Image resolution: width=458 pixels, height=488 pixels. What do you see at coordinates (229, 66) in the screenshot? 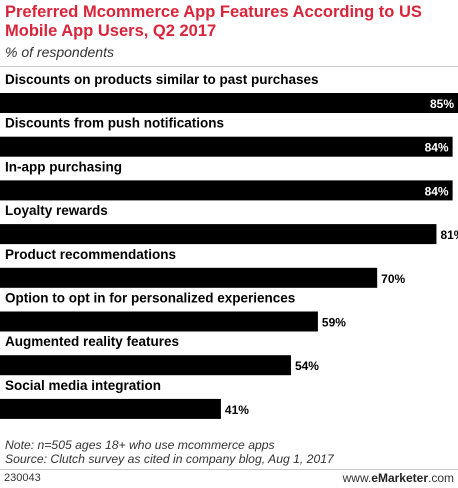
I see `top-divider` at bounding box center [229, 66].